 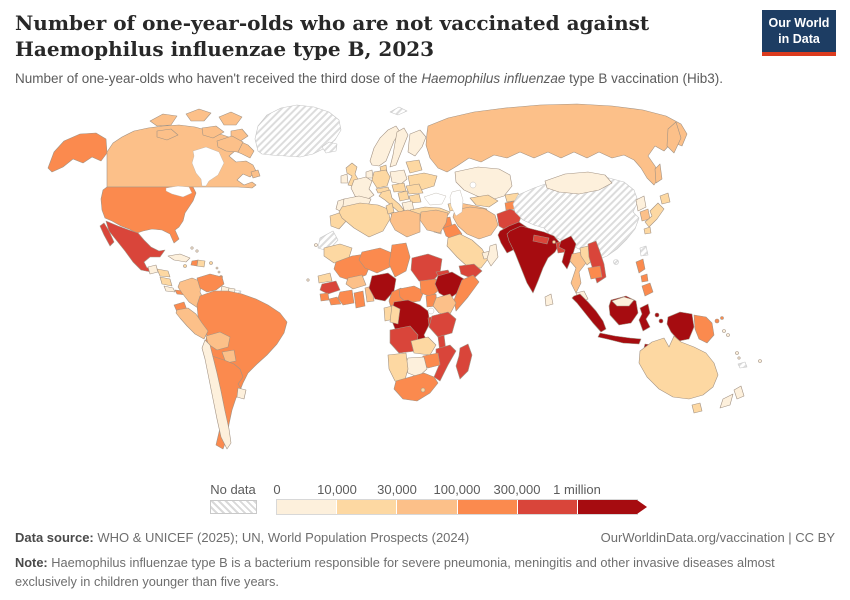 What do you see at coordinates (135, 246) in the screenshot?
I see `country-mexico` at bounding box center [135, 246].